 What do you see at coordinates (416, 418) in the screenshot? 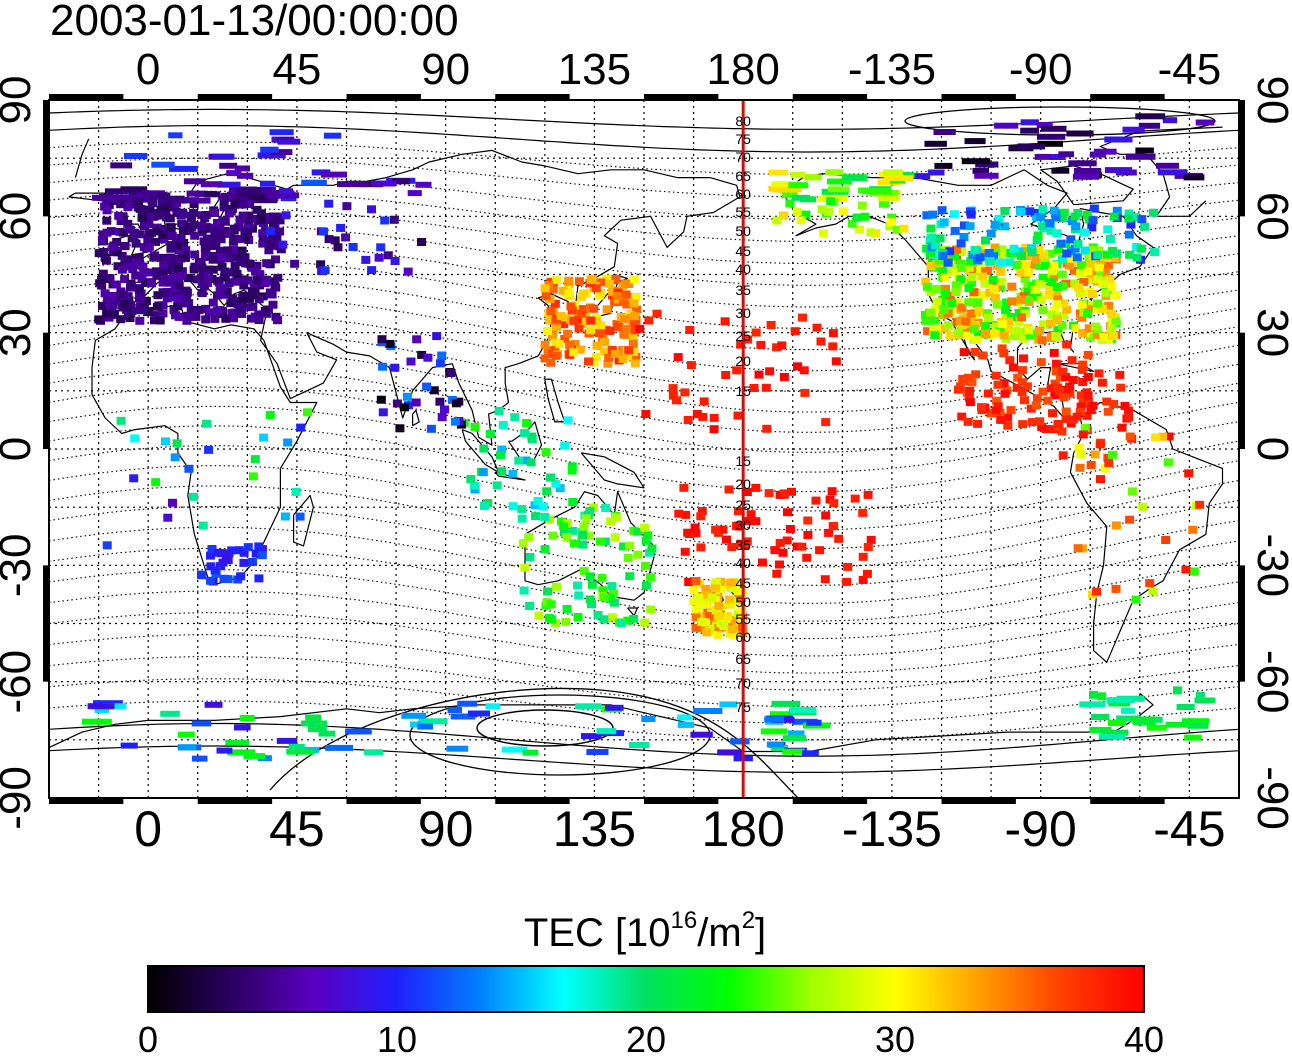
I see `coastline` at bounding box center [416, 418].